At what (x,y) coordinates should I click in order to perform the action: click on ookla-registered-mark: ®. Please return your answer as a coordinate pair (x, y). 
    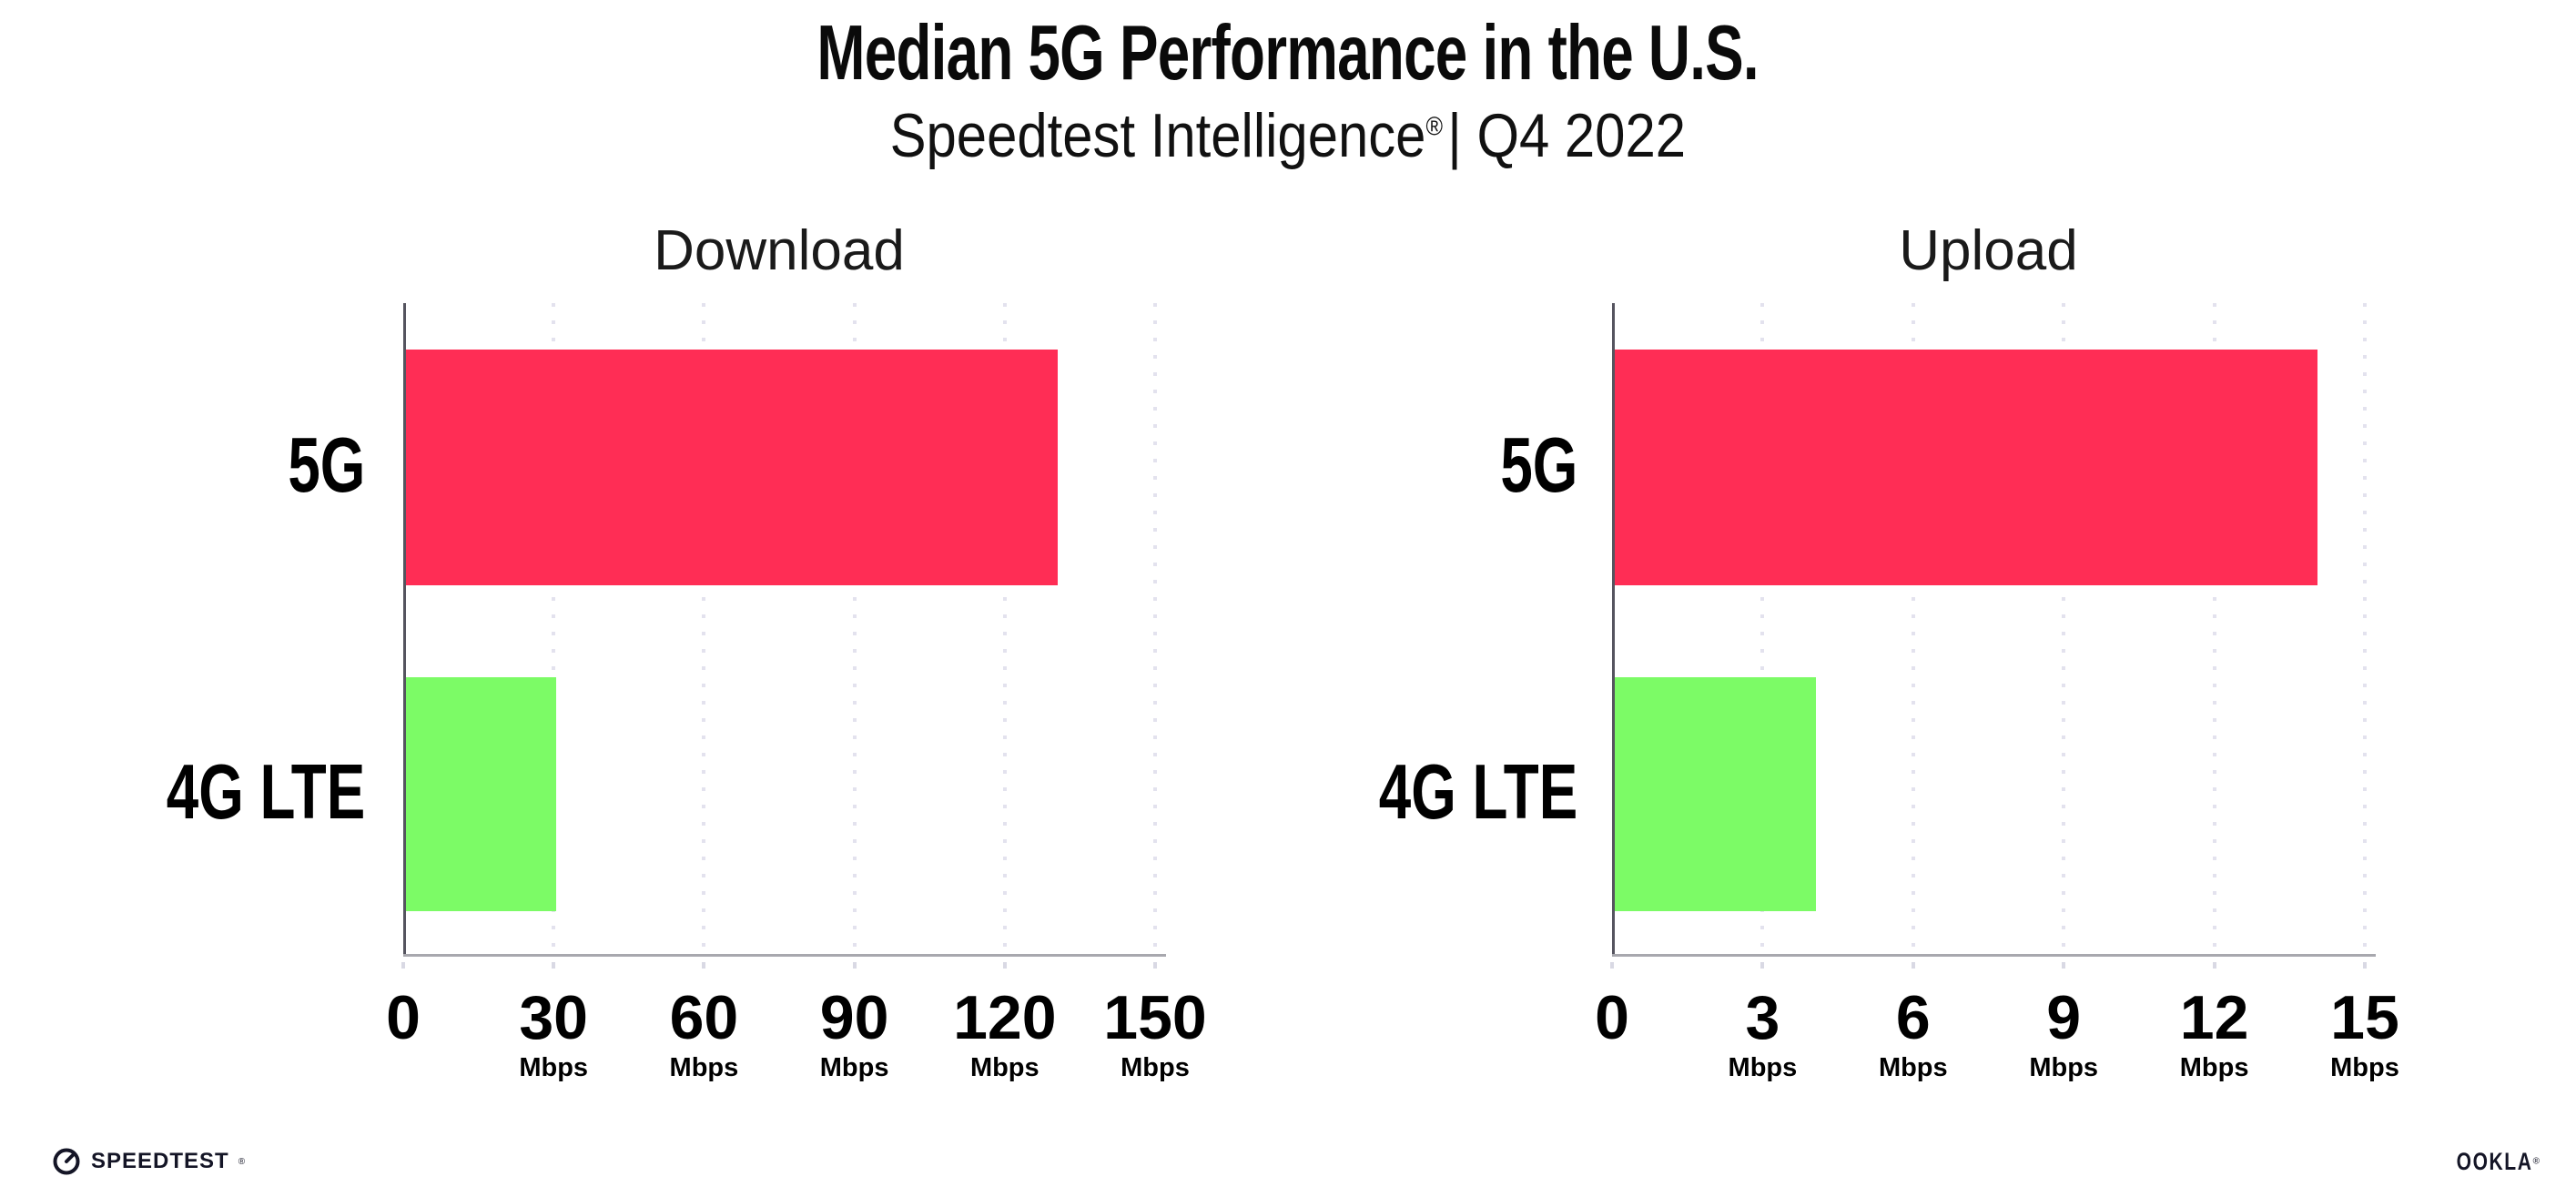
    Looking at the image, I should click on (2536, 1162).